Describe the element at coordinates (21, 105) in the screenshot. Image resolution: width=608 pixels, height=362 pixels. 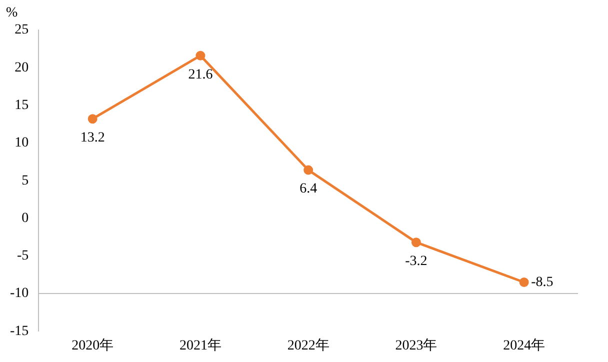
I see `y-tick-label: 15` at that location.